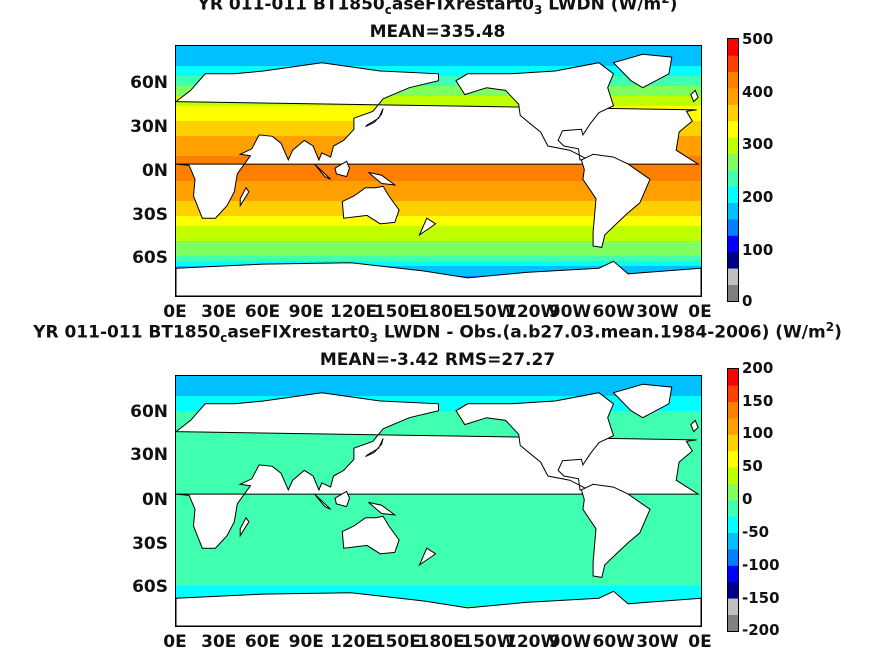  I want to click on panel2-lat-0n: 0N, so click(154, 500).